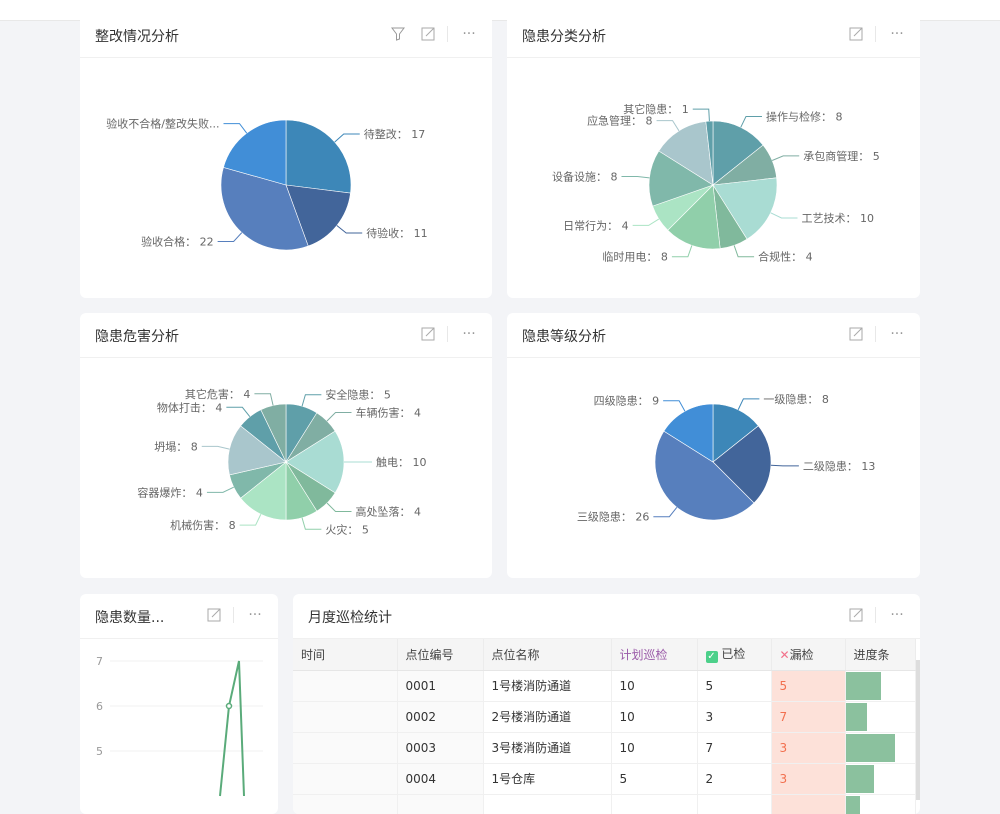  I want to click on pie-label: 坍塌： 8, so click(176, 446).